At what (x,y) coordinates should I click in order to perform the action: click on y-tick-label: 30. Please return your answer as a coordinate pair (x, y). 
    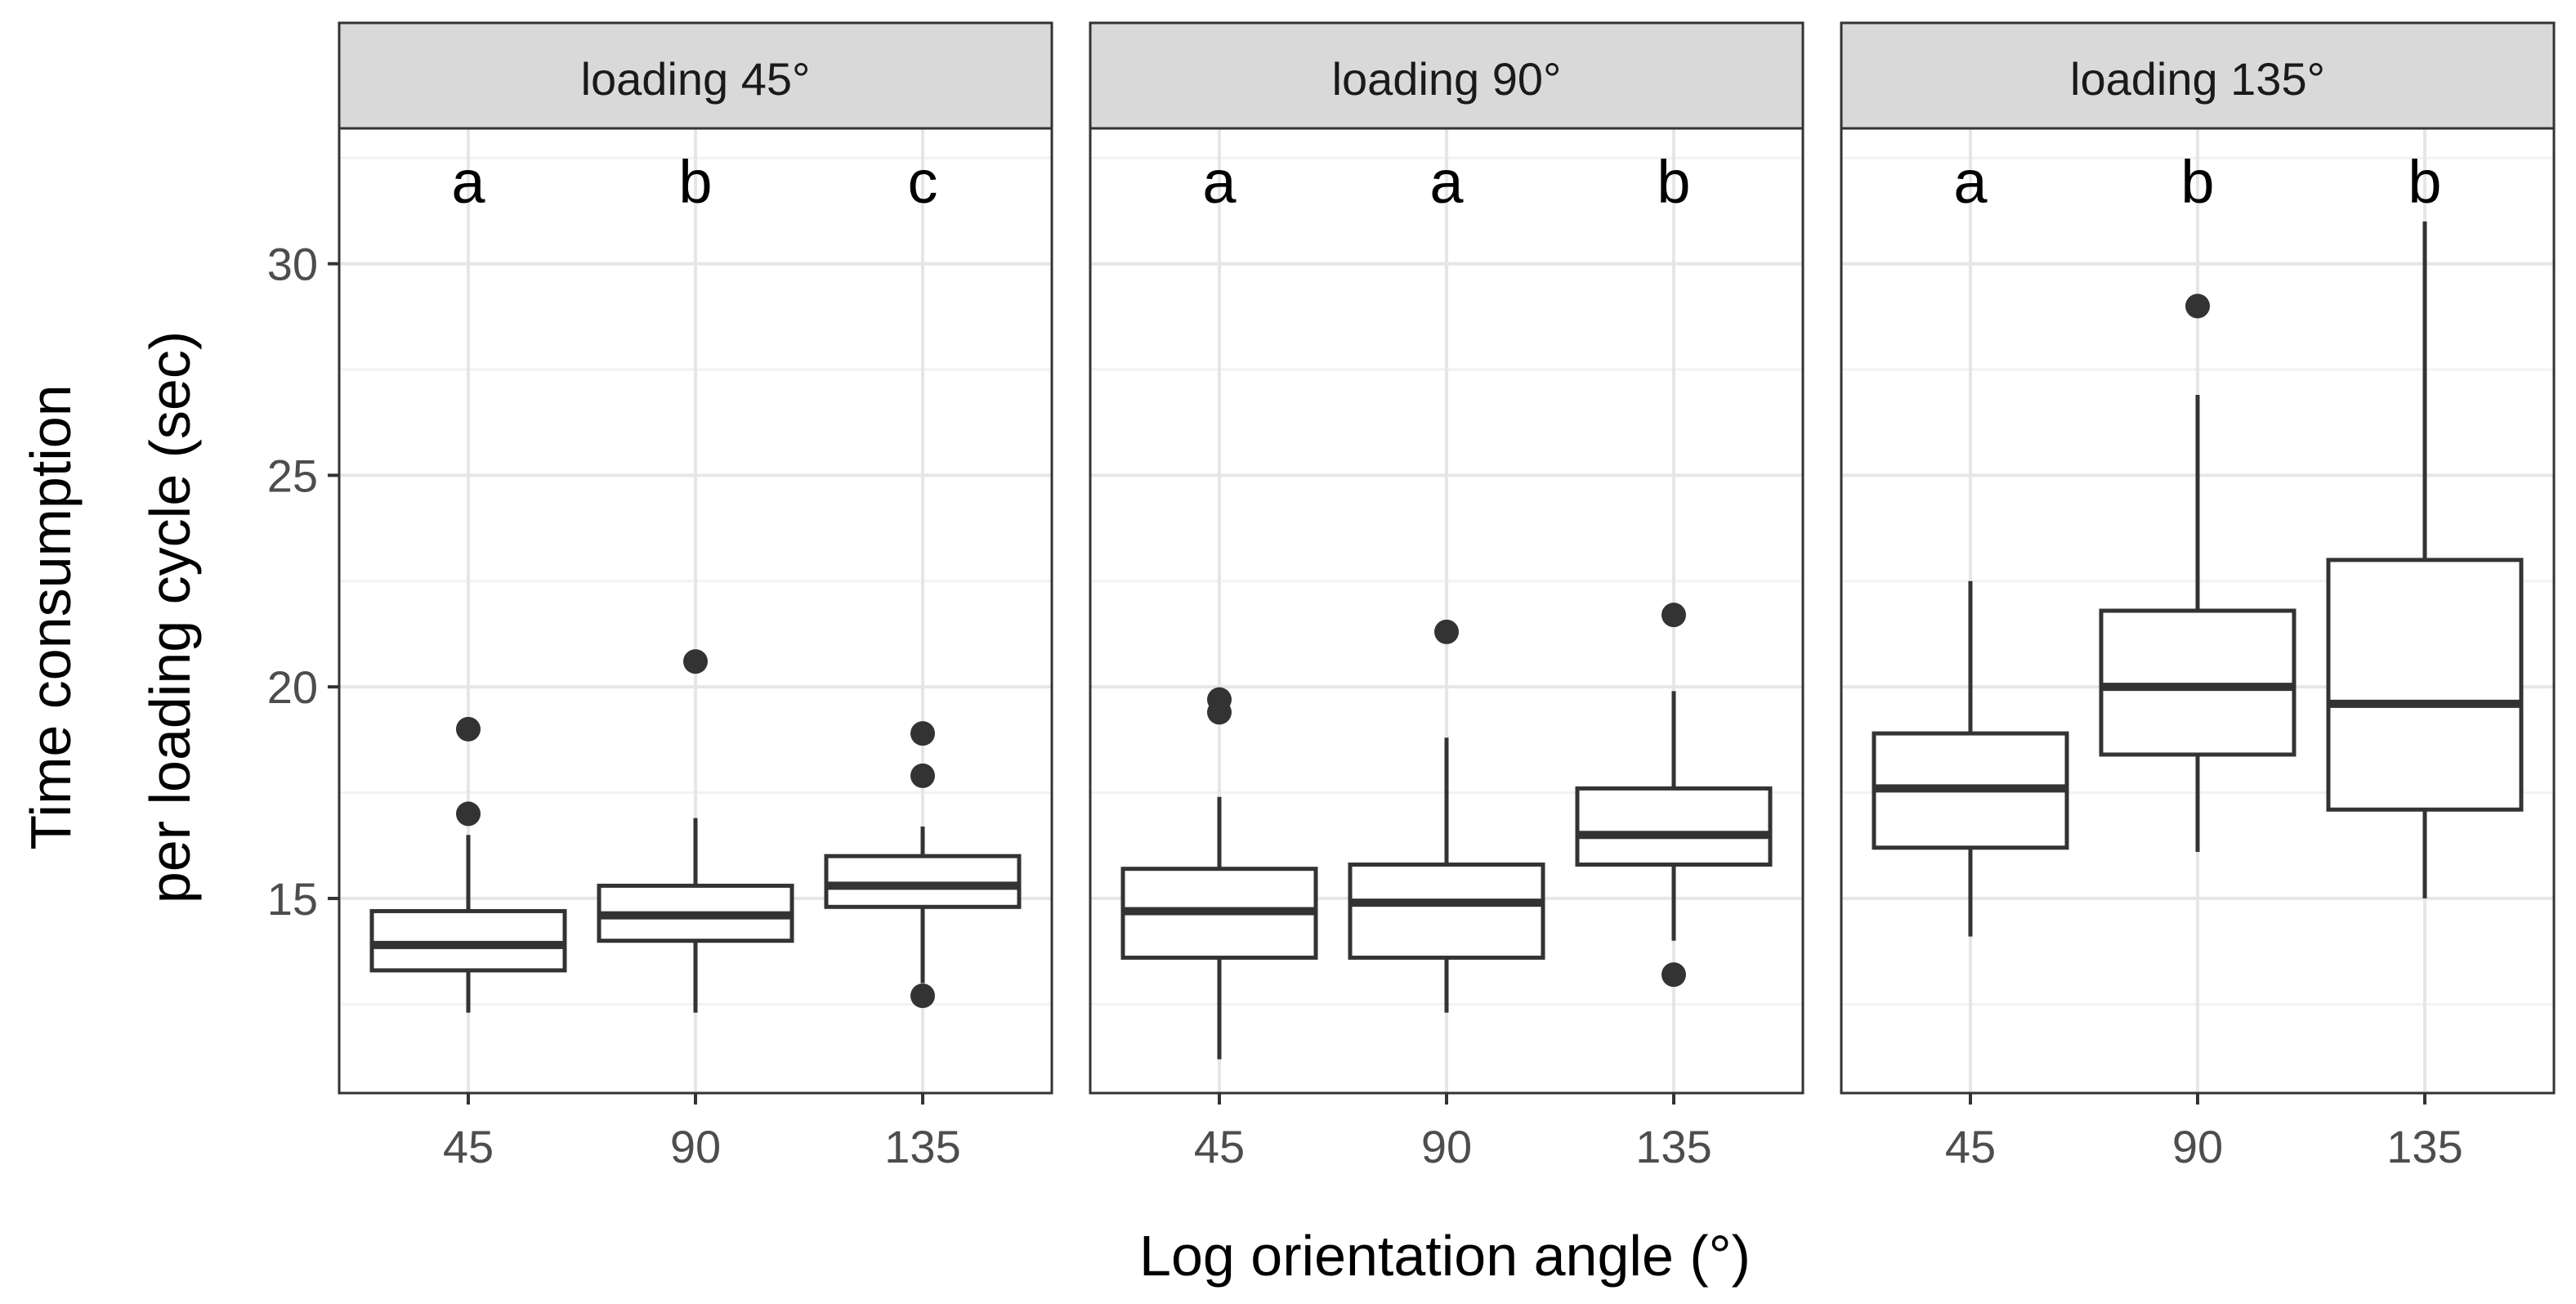
    Looking at the image, I should click on (292, 264).